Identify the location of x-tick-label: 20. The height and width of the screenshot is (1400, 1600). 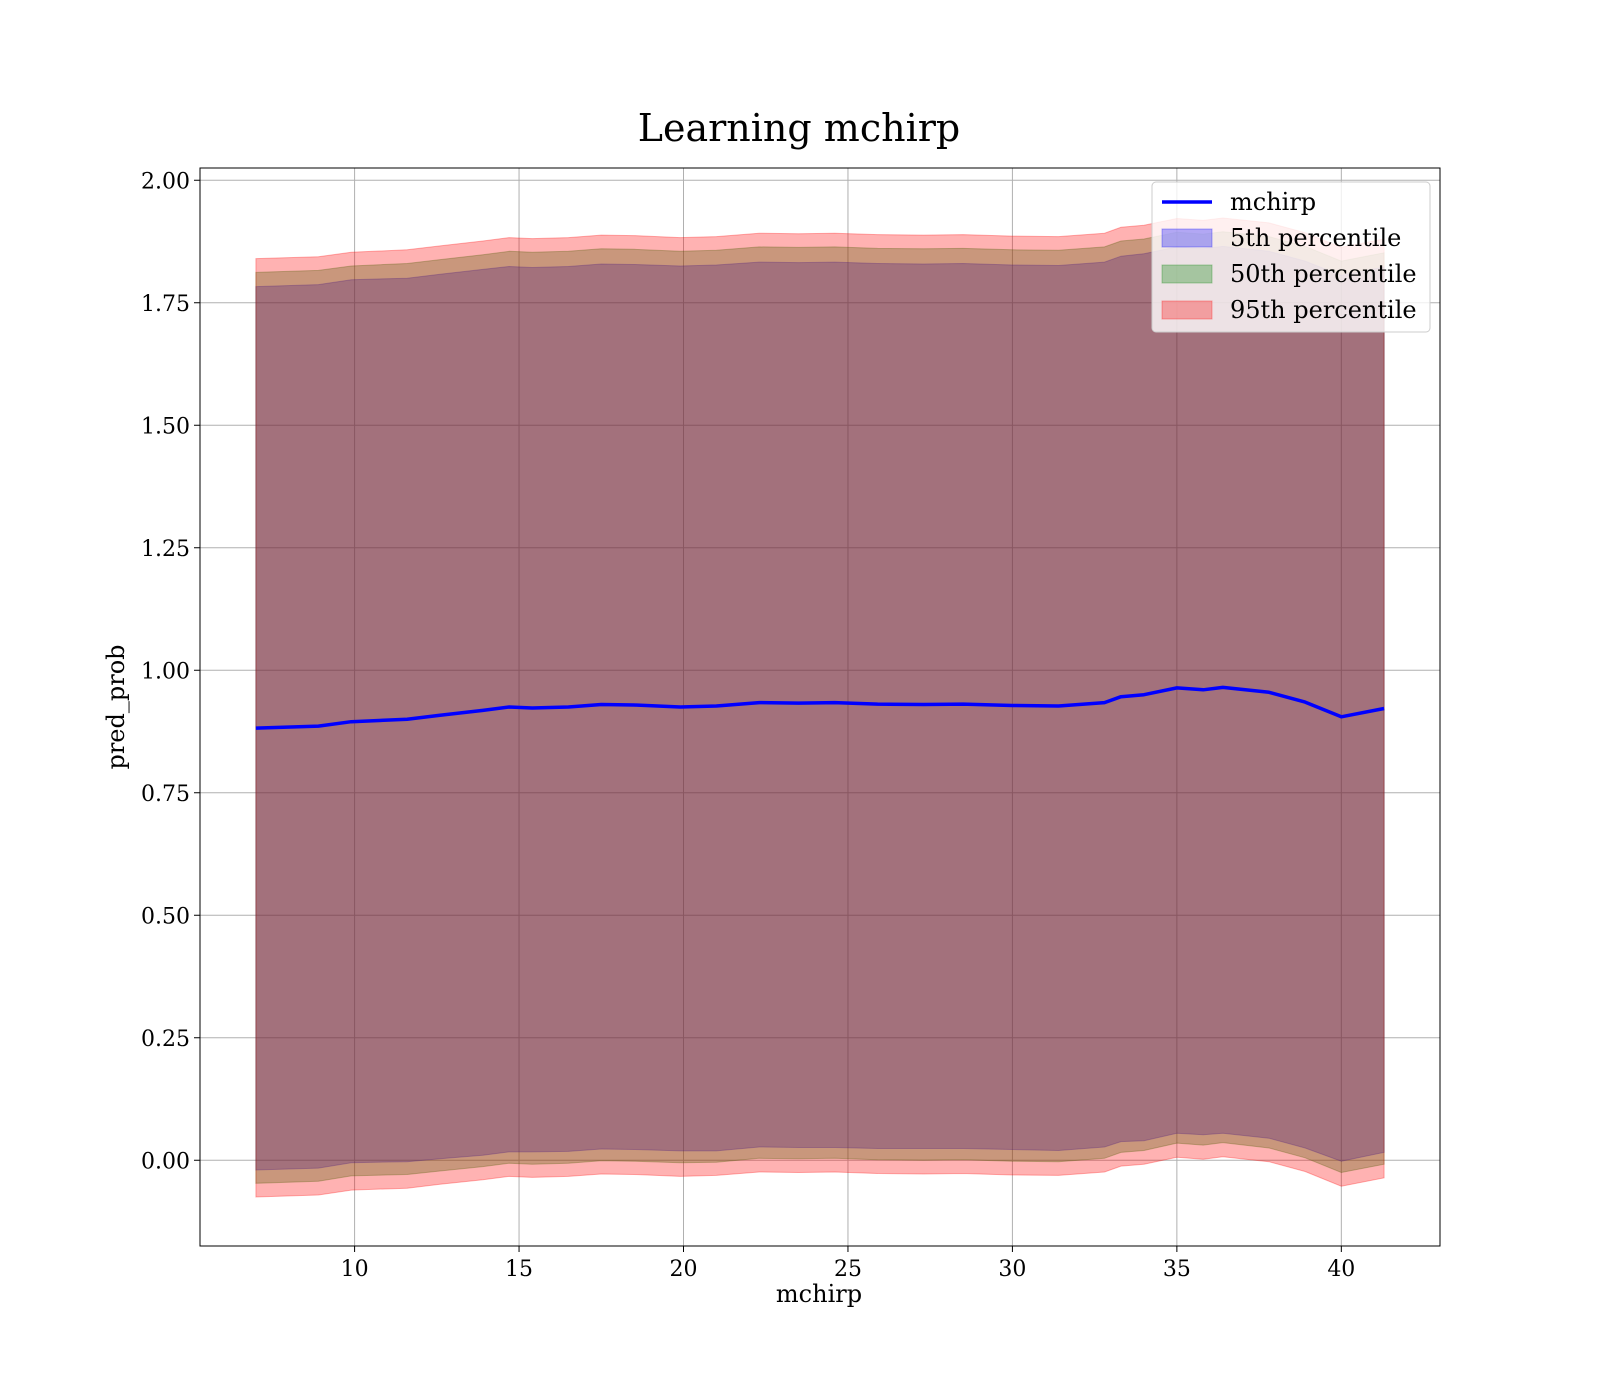
(684, 1269).